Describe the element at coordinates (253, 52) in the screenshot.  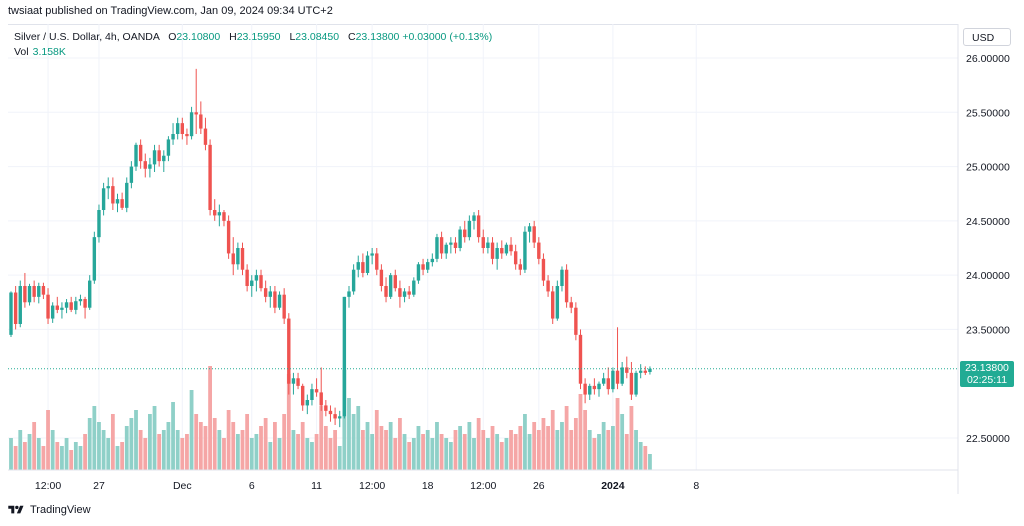
I see `legend-volume-row: Vol 3.158K` at that location.